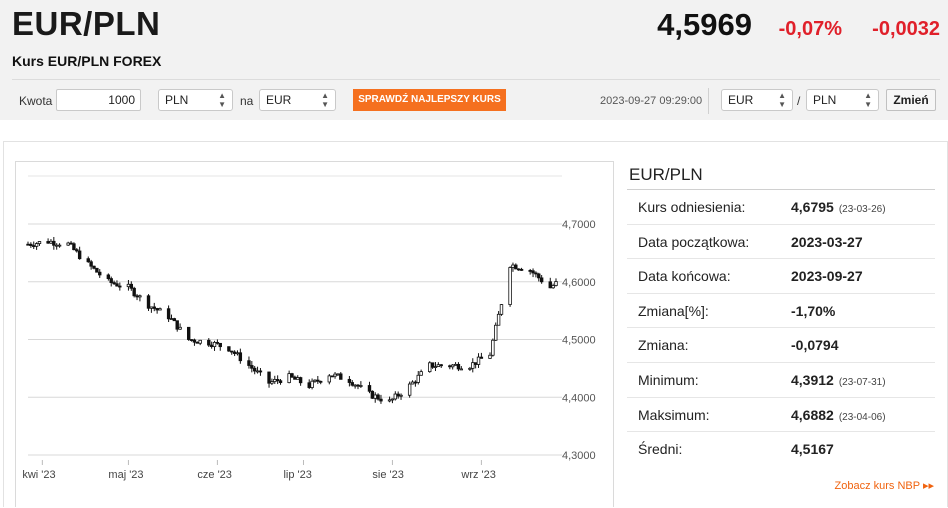 The image size is (948, 508). Describe the element at coordinates (862, 209) in the screenshot. I see `stats-date: (23-03-26)` at that location.